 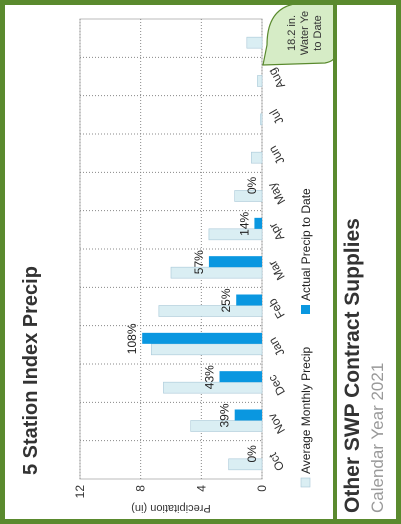 I want to click on callout-text: 18.2 in. Water Ye to Date, so click(x=305, y=33).